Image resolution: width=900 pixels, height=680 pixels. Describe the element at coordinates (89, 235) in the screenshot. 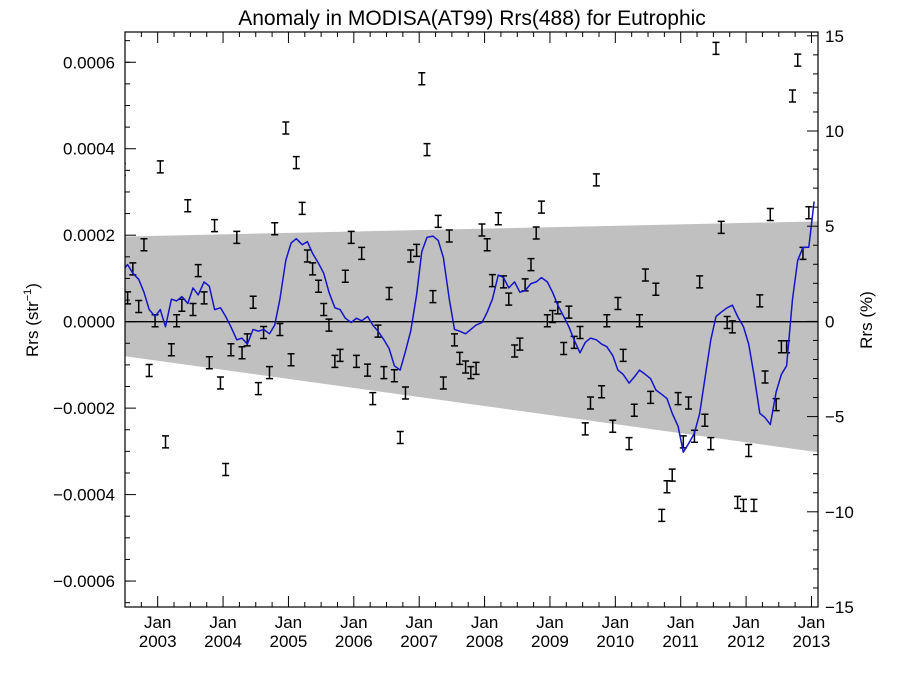

I see `y-left-tick-label: 0.0002` at that location.